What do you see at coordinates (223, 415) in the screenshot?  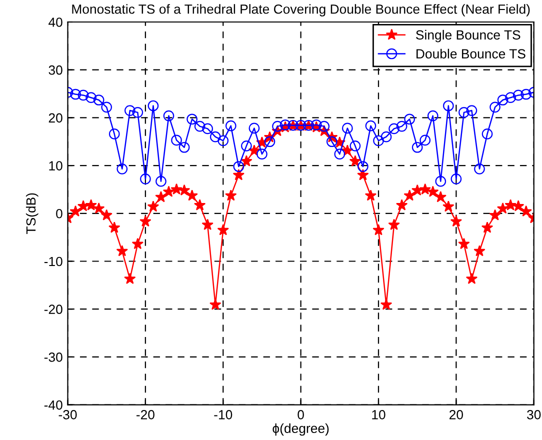 I see `x-tick-label: -10` at bounding box center [223, 415].